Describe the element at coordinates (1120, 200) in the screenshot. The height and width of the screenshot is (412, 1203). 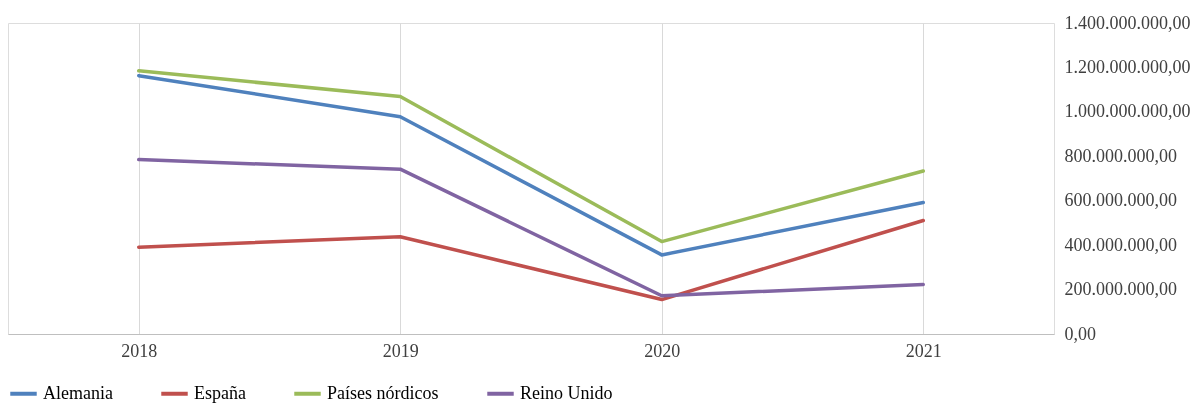
I see `y-tick-label: 600.000.000,00` at that location.